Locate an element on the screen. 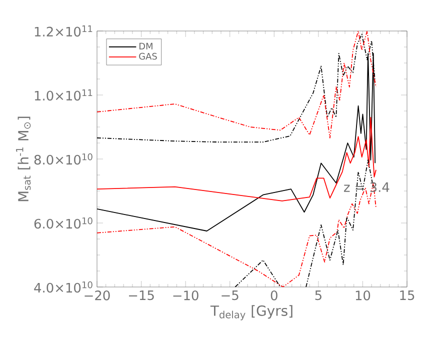 Image resolution: width=436 pixels, height=349 pixels. y-tick-label: 1.0×10$^{11}$ is located at coordinates (63, 95).